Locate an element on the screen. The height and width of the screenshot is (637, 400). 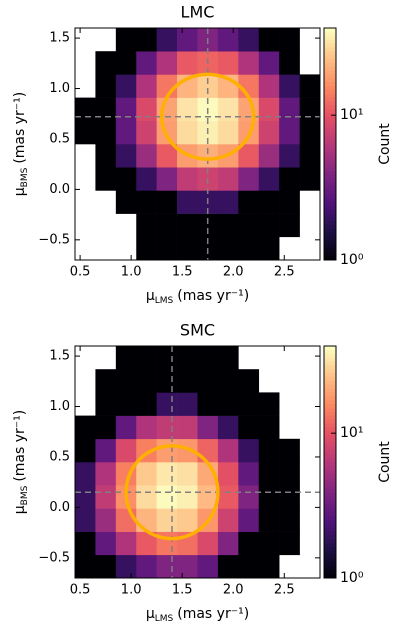
subscript: LMS is located at coordinates (164, 301).